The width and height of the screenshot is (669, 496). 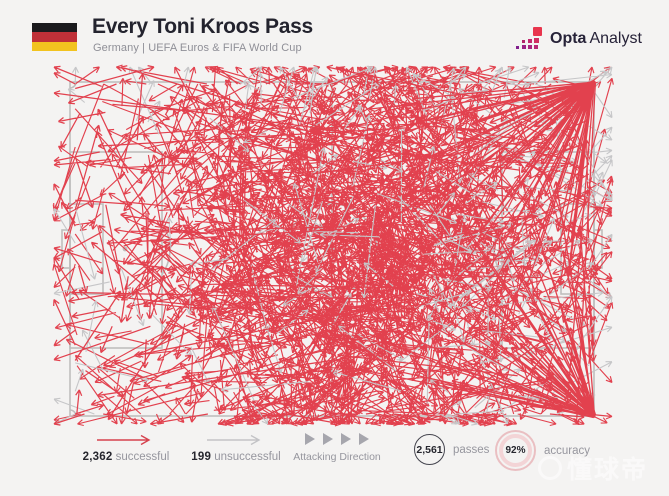 What do you see at coordinates (124, 440) in the screenshot?
I see `successful-arrow-icon` at bounding box center [124, 440].